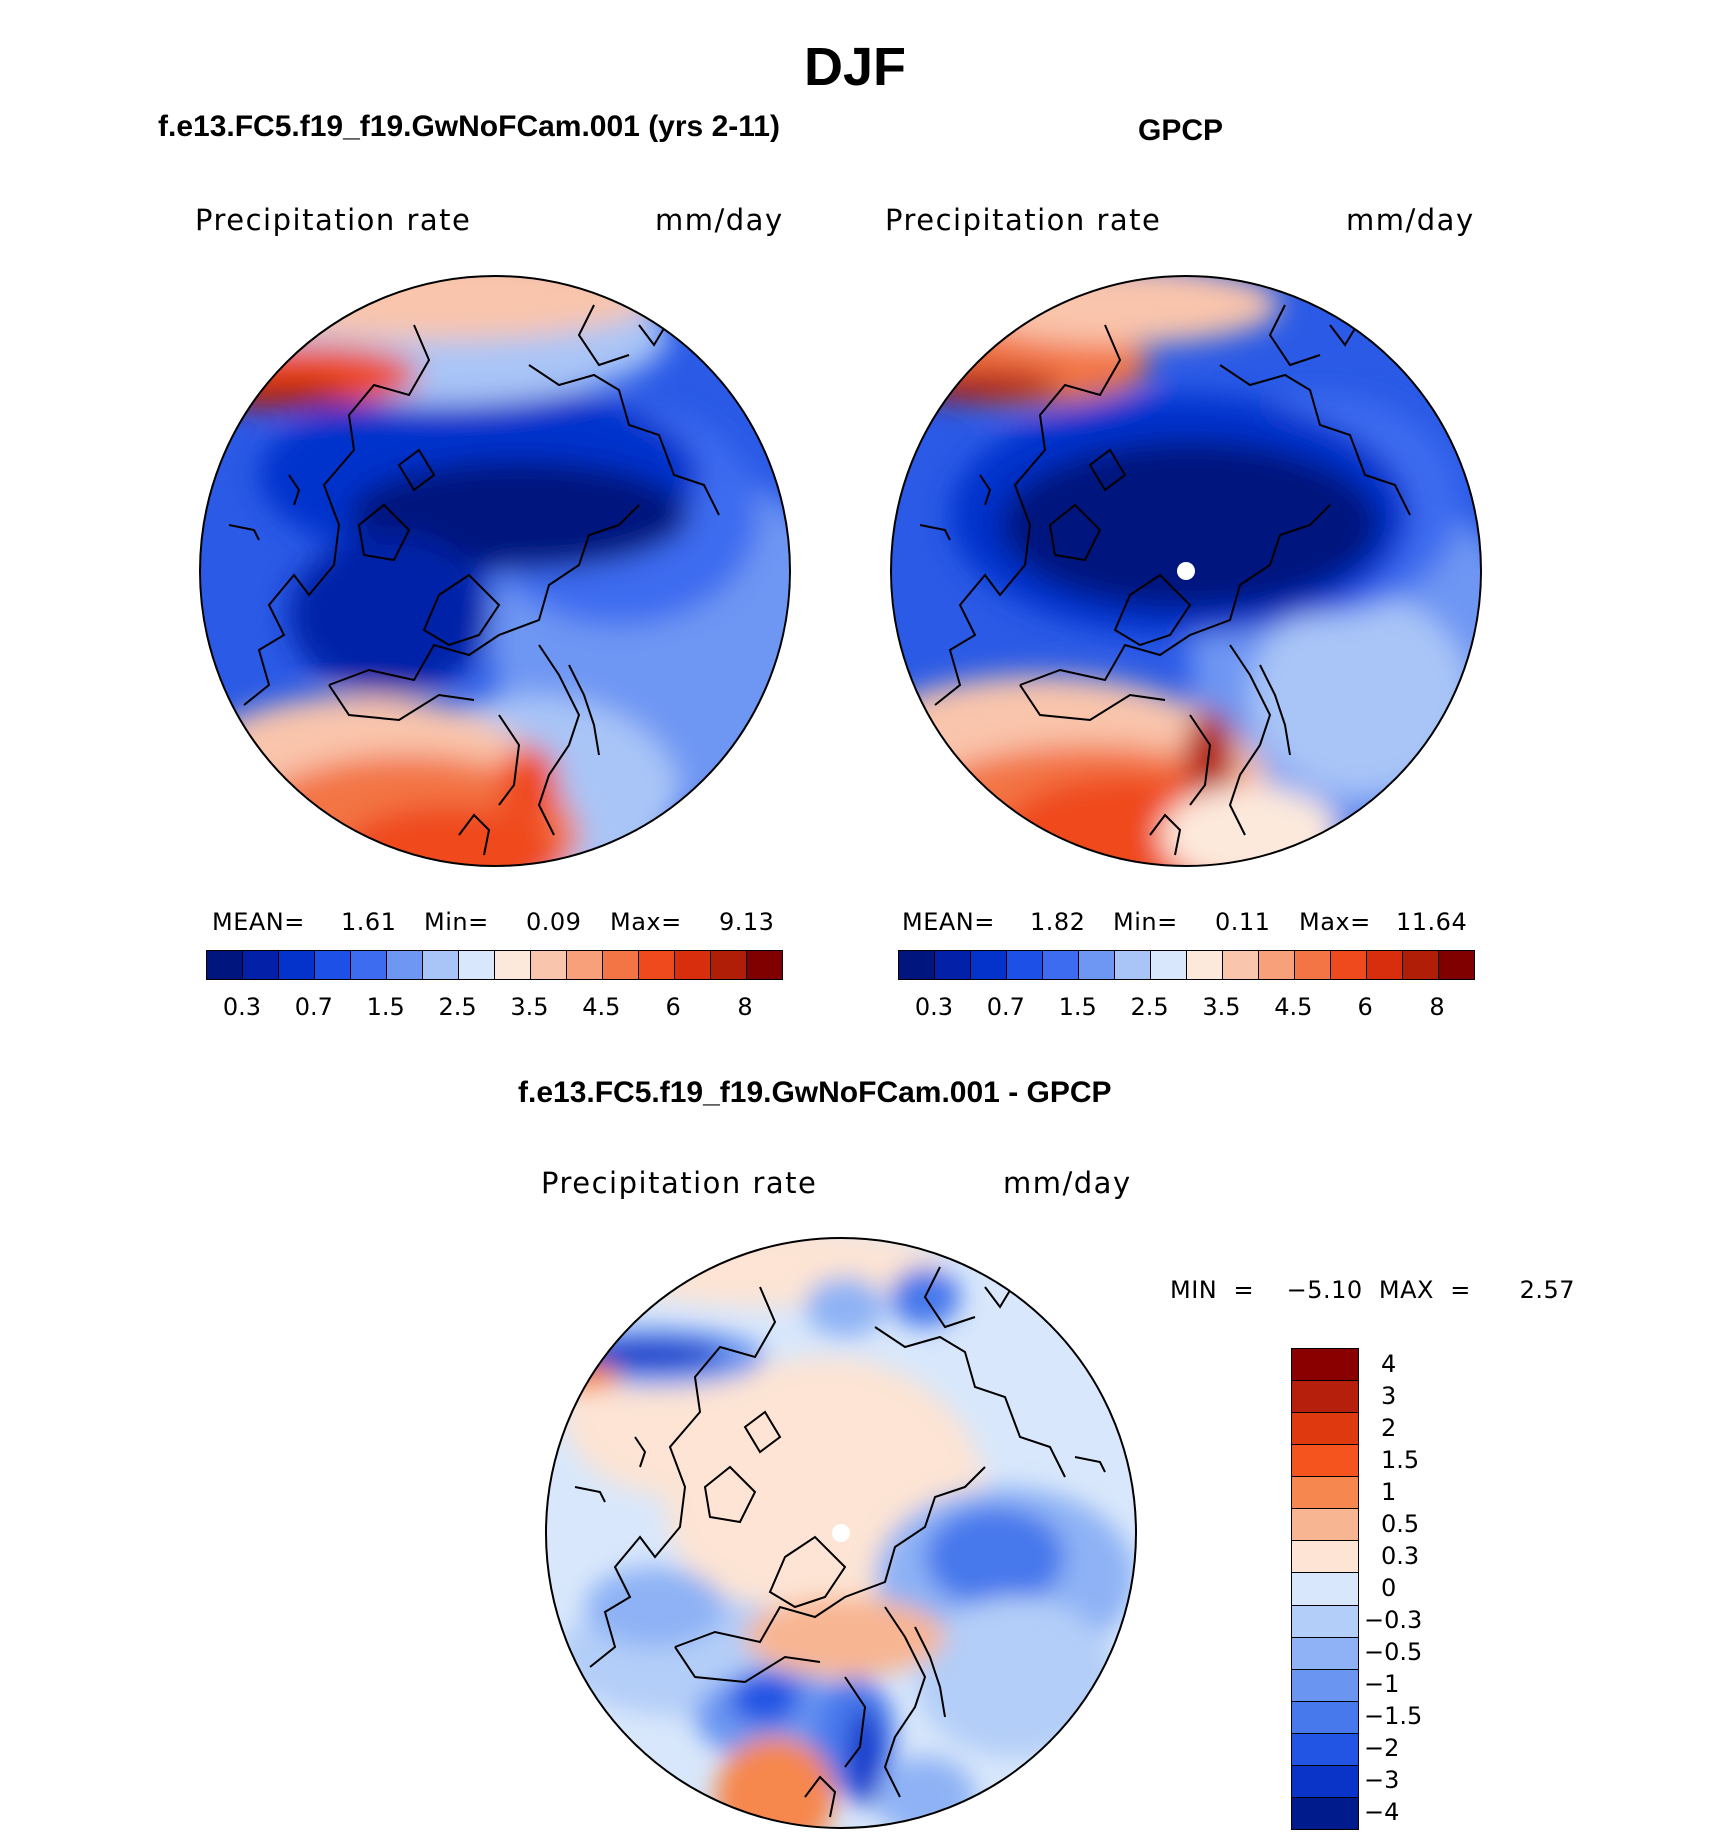  I want to click on colorbar-tick-label: 2, so click(1389, 1428).